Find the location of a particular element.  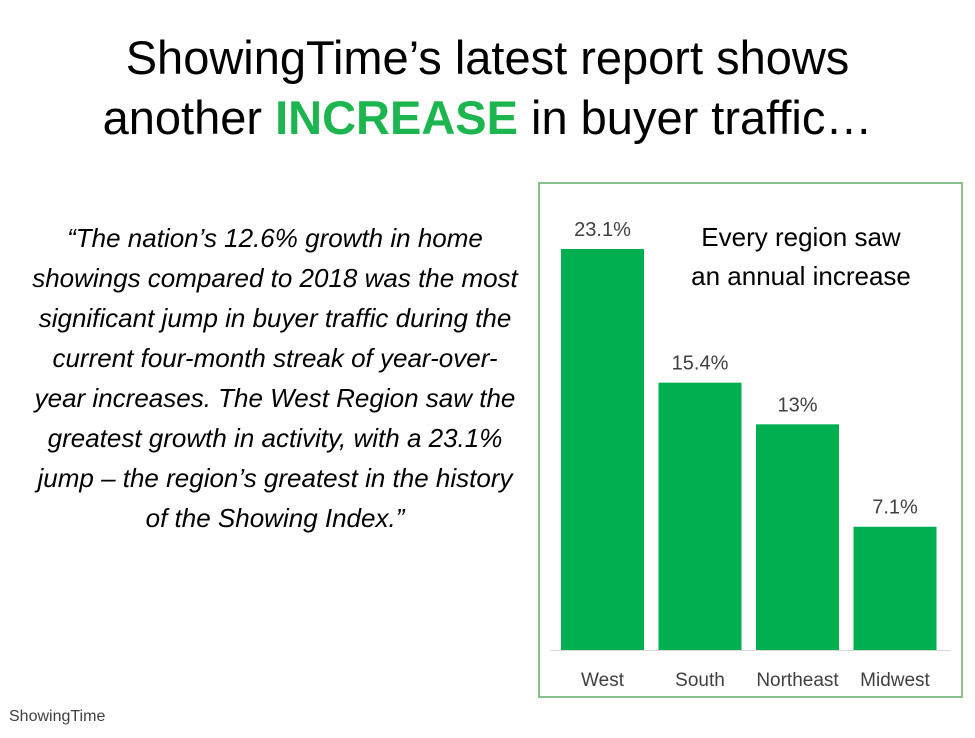

bar-northeast is located at coordinates (797, 537).